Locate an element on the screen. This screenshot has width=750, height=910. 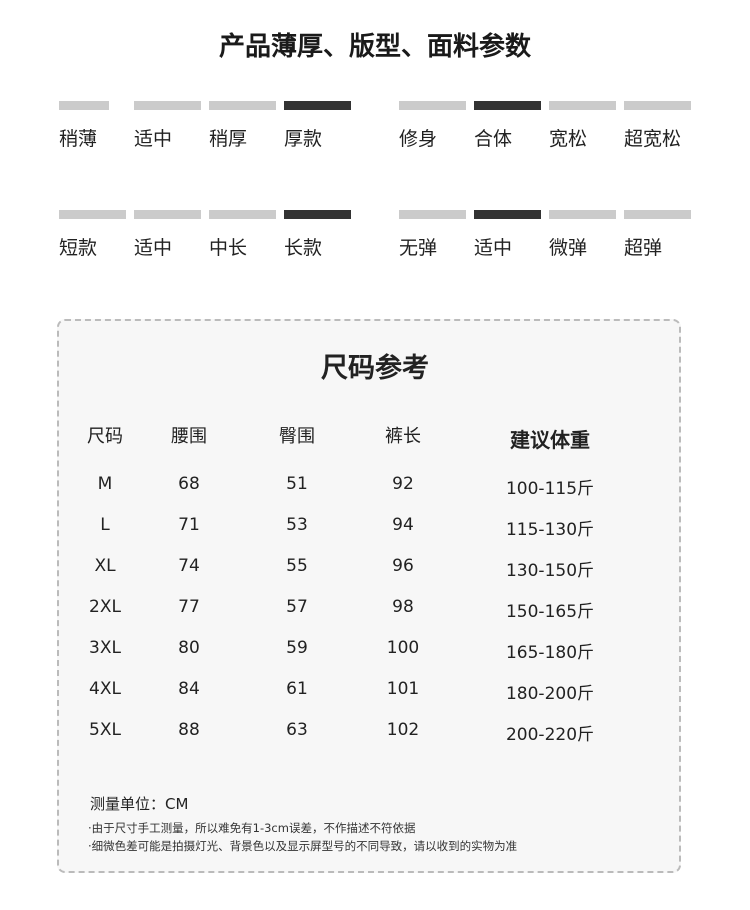
table-cell: 61 is located at coordinates (297, 689).